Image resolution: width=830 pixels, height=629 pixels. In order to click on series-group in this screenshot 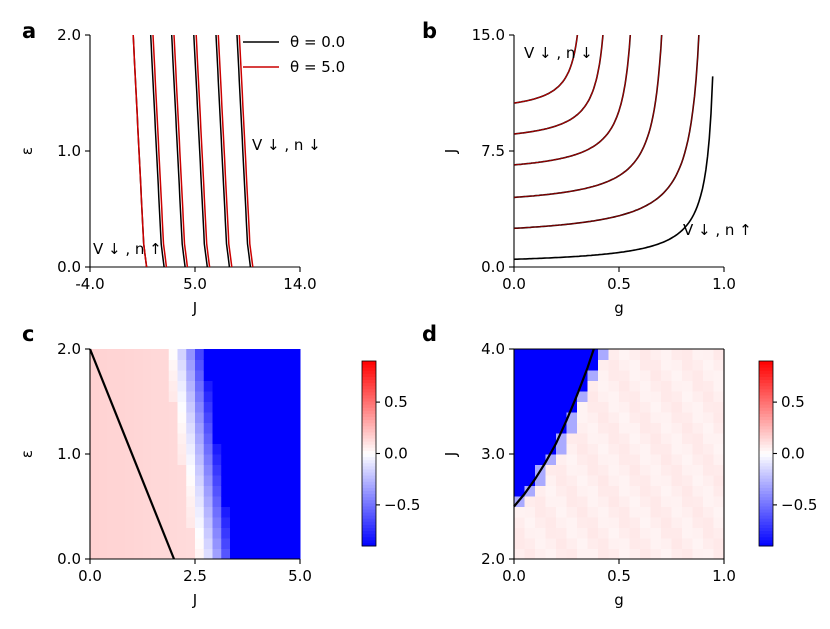, I will do `click(614, 148)`.